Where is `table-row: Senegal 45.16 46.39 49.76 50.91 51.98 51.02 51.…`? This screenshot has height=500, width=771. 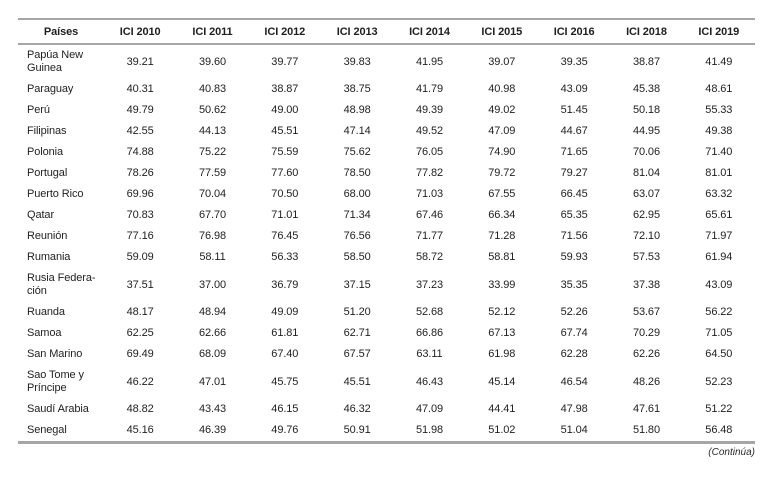
table-row: Senegal 45.16 46.39 49.76 50.91 51.98 51.02 51.… is located at coordinates (386, 431).